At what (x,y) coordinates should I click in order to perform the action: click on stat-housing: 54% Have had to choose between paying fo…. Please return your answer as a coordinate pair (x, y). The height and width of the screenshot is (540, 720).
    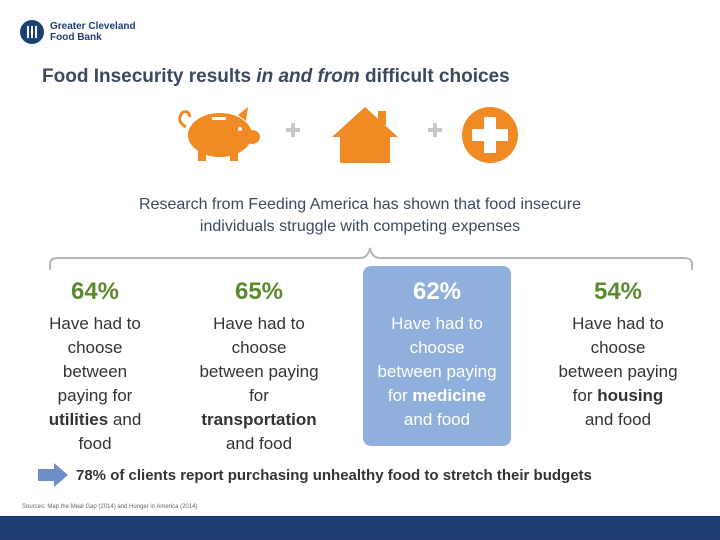
    Looking at the image, I should click on (618, 355).